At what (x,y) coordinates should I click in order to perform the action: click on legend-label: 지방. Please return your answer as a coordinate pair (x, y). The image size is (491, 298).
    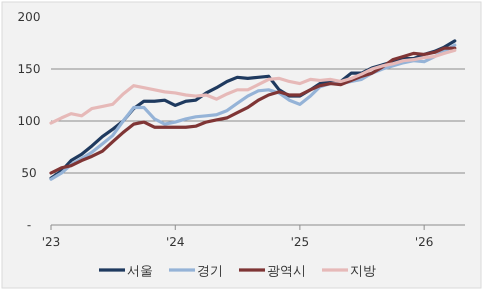
    Looking at the image, I should click on (363, 271).